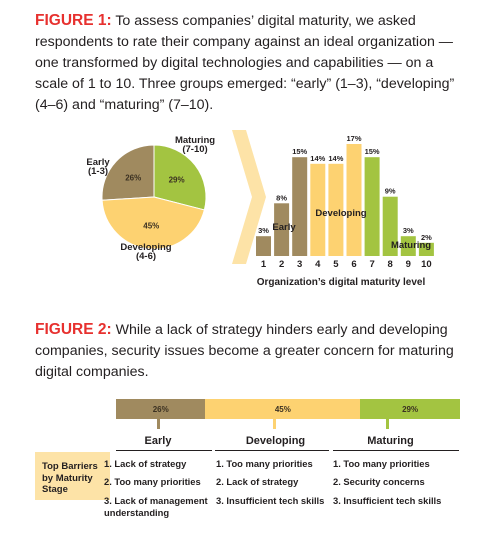 This screenshot has height=544, width=495. I want to click on divider-developing, so click(272, 450).